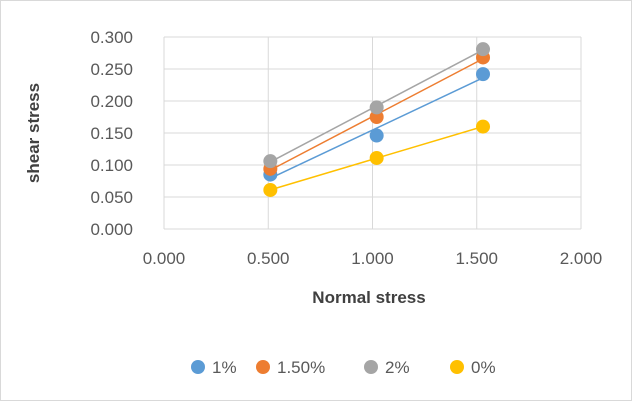  What do you see at coordinates (268, 258) in the screenshot?
I see `x-tick-label: 0.500` at bounding box center [268, 258].